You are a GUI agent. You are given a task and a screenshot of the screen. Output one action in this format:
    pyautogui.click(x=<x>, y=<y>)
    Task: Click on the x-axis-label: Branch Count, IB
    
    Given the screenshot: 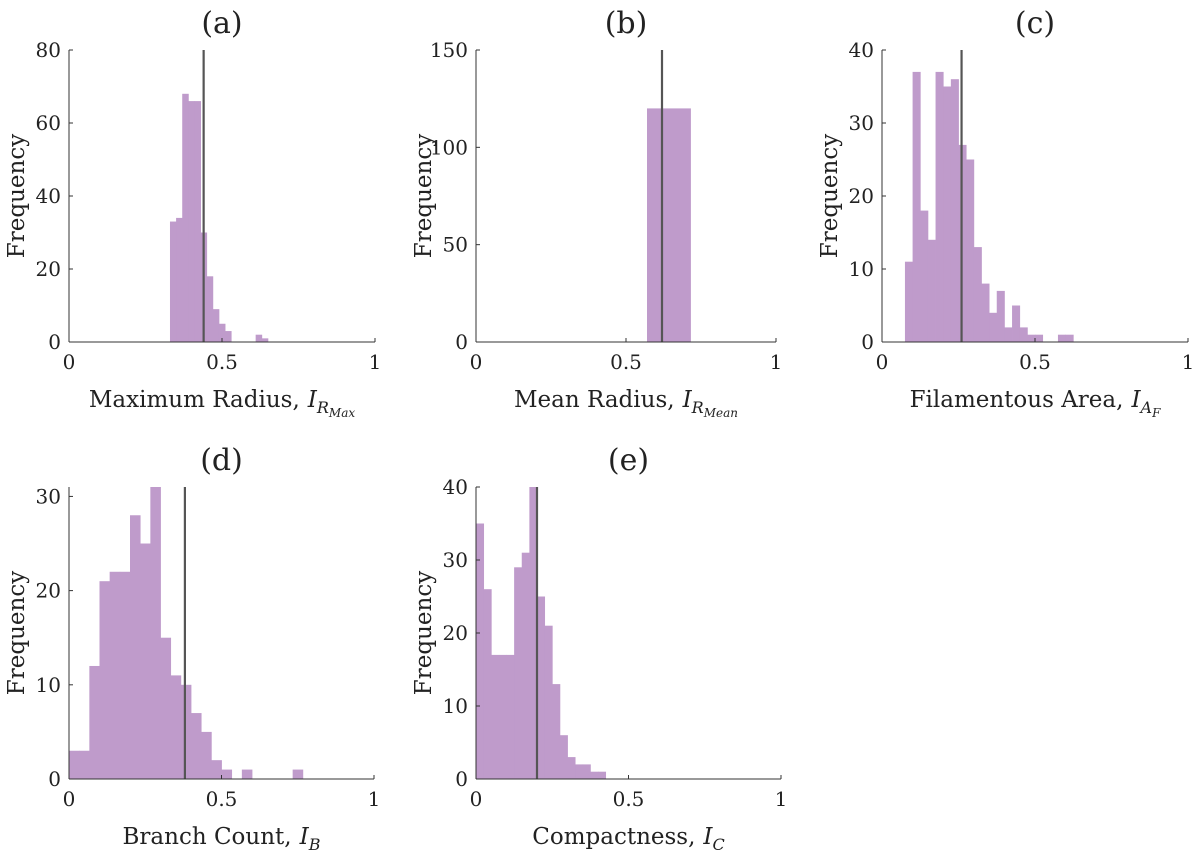 What is the action you would take?
    pyautogui.click(x=222, y=838)
    